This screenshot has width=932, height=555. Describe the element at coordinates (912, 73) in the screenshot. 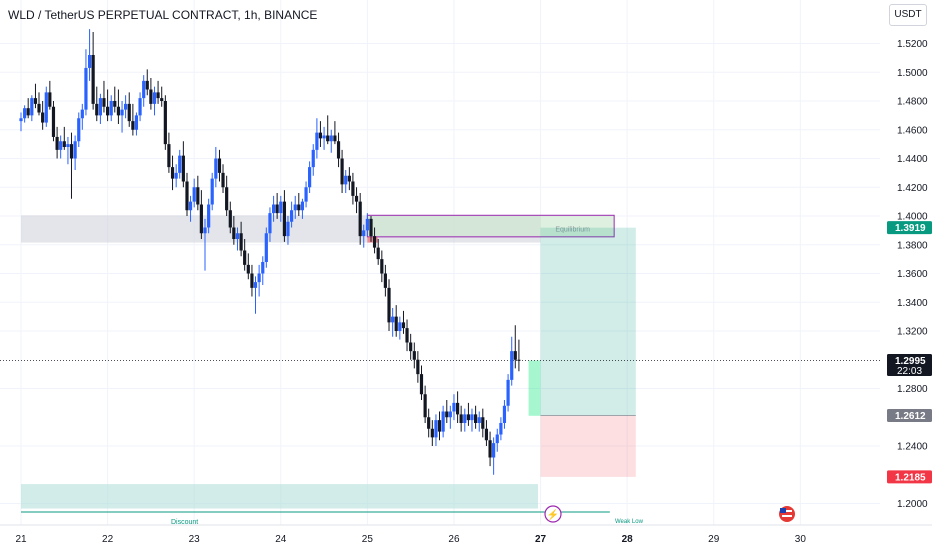

I see `y-tick-label: 1.5000` at that location.